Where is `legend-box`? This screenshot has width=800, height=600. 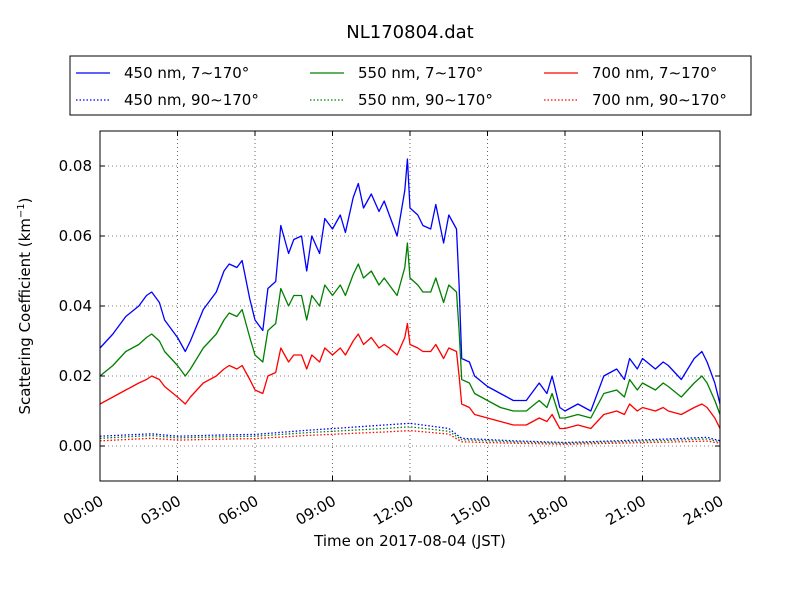 legend-box is located at coordinates (410, 85).